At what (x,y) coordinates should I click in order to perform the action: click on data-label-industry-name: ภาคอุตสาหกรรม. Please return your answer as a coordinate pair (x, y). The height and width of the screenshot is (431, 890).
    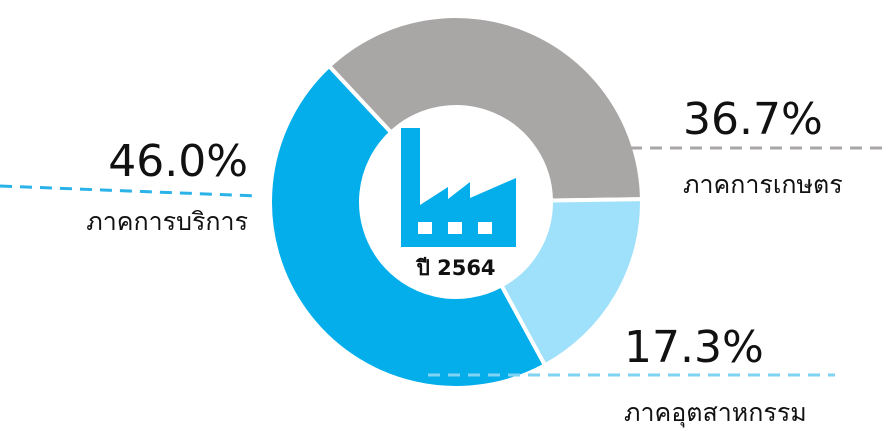
    Looking at the image, I should click on (715, 413).